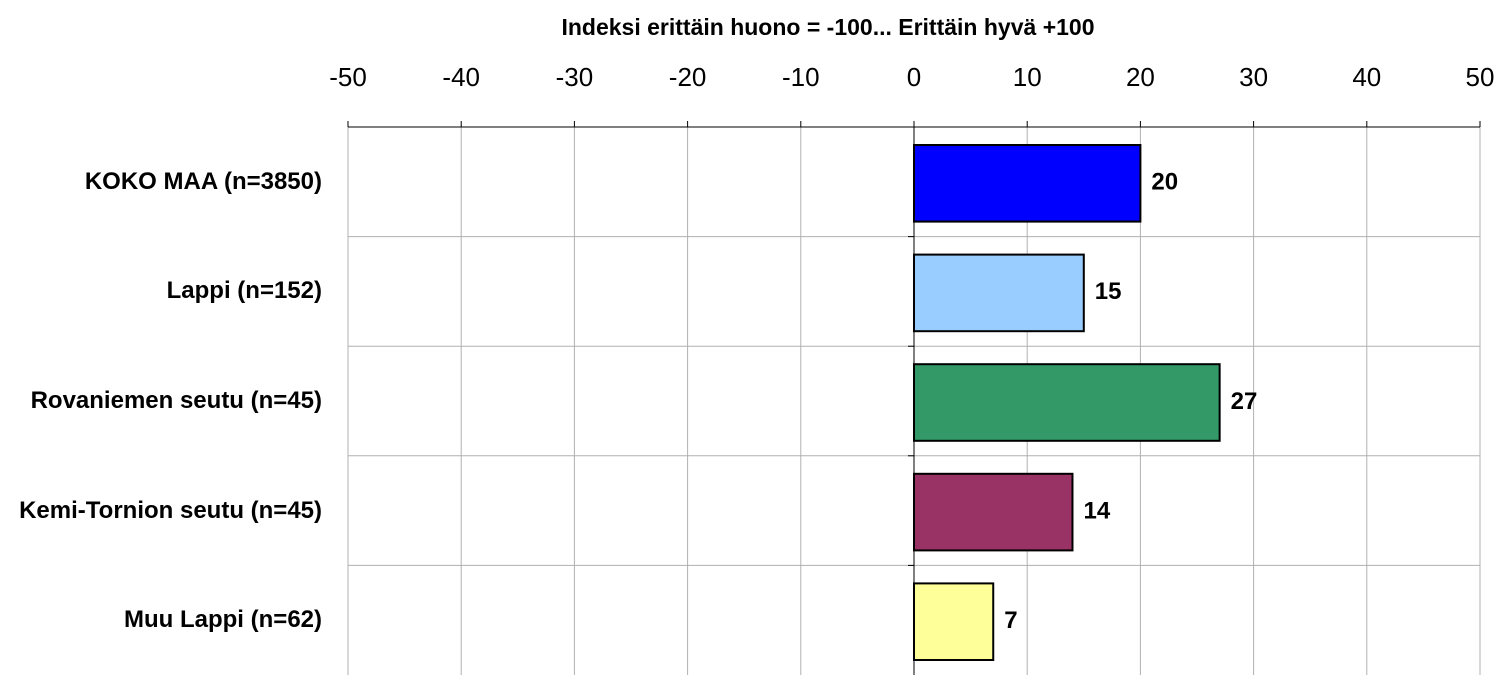 This screenshot has height=675, width=1502. Describe the element at coordinates (203, 181) in the screenshot. I see `y-tick-label: KOKO MAA (n=3850)` at that location.